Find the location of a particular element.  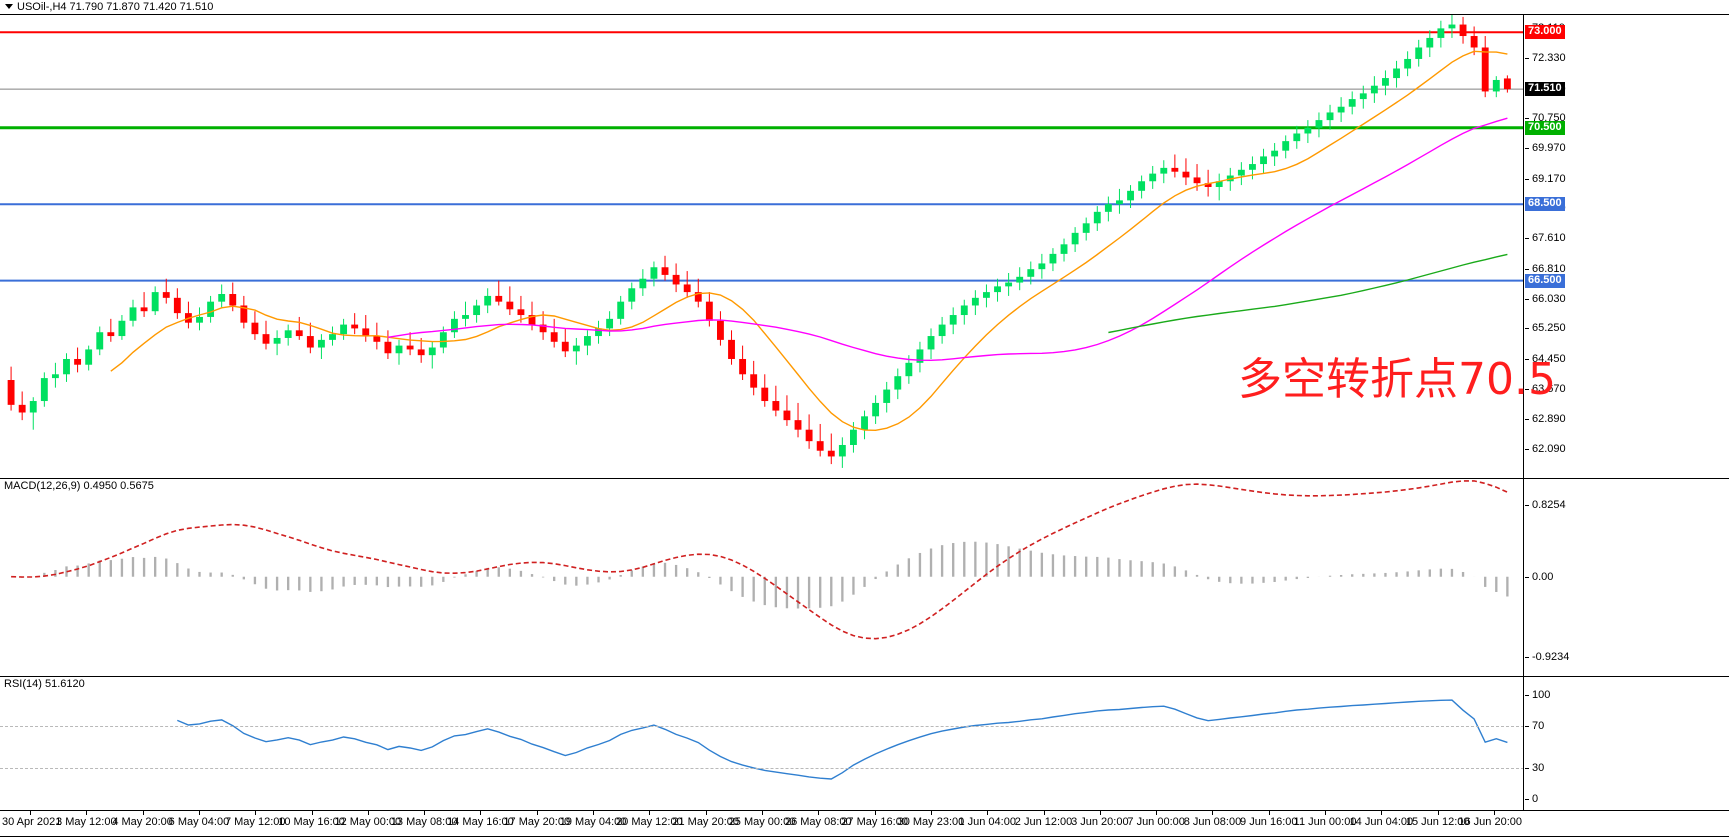

level-price-label: 70.500 is located at coordinates (1545, 127).